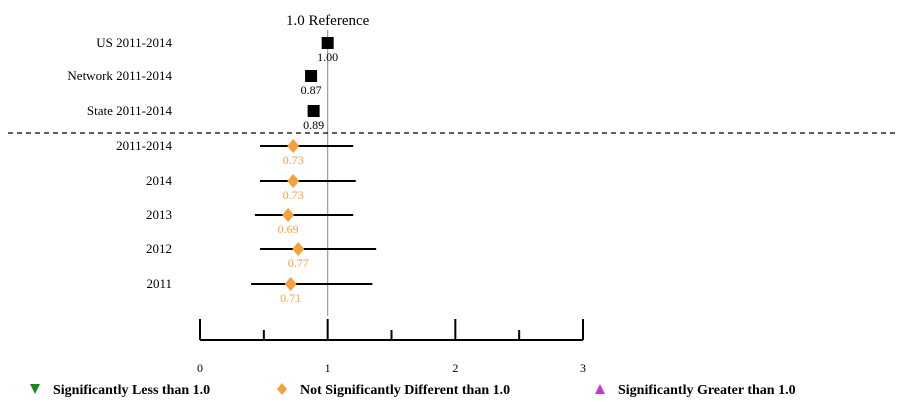  Describe the element at coordinates (130, 110) in the screenshot. I see `benchmark-label: State 2011-2014` at that location.